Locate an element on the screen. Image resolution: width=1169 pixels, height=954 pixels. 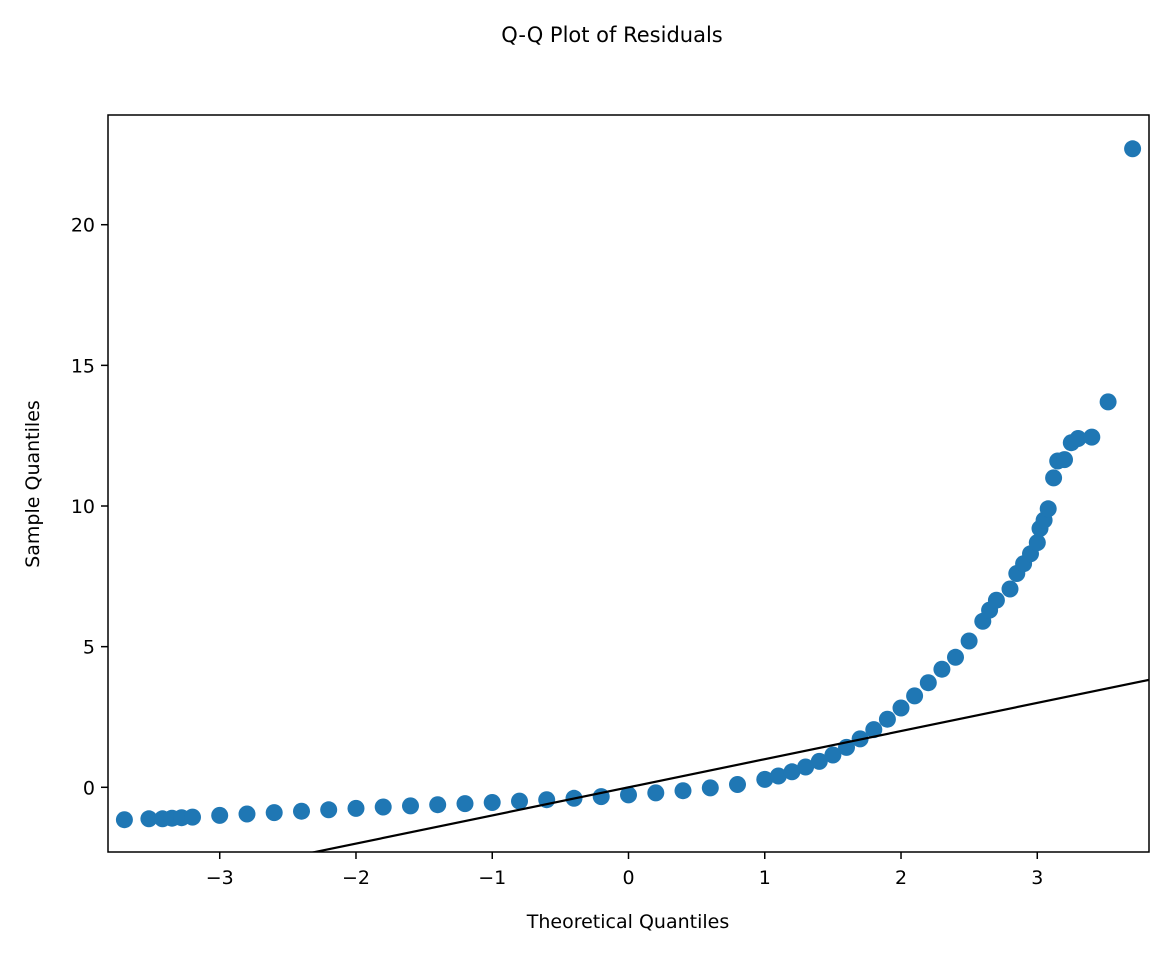
y-axis-ticks: 0 5 10 15 20 is located at coordinates (89, 507).